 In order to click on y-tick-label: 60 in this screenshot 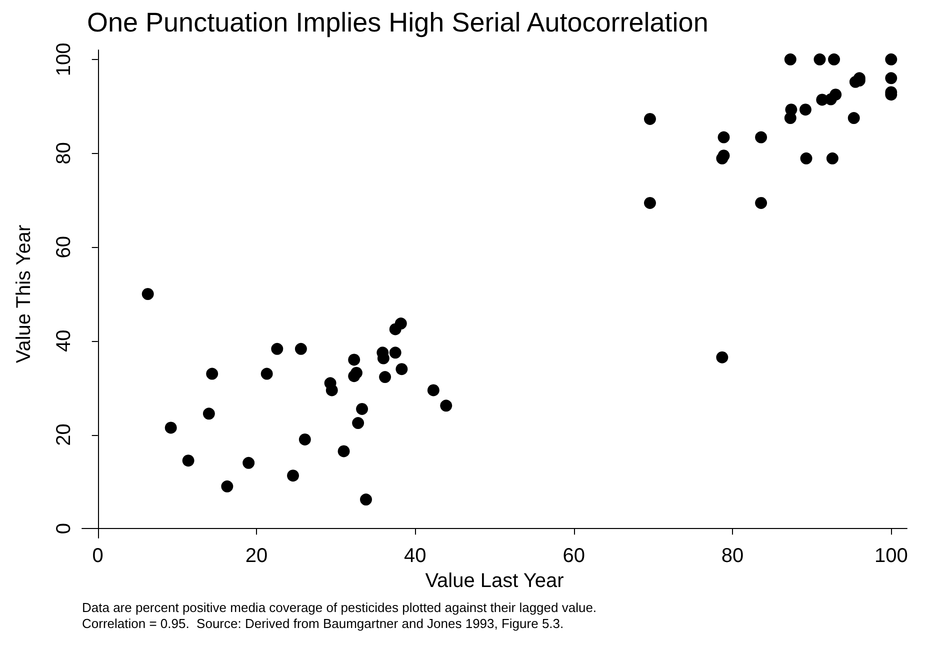, I will do `click(64, 247)`.